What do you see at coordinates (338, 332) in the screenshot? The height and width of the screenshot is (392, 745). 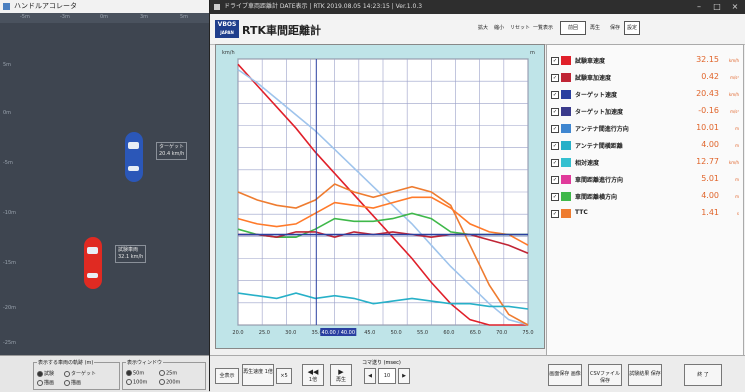 I see `cursor-label-bg` at bounding box center [338, 332].